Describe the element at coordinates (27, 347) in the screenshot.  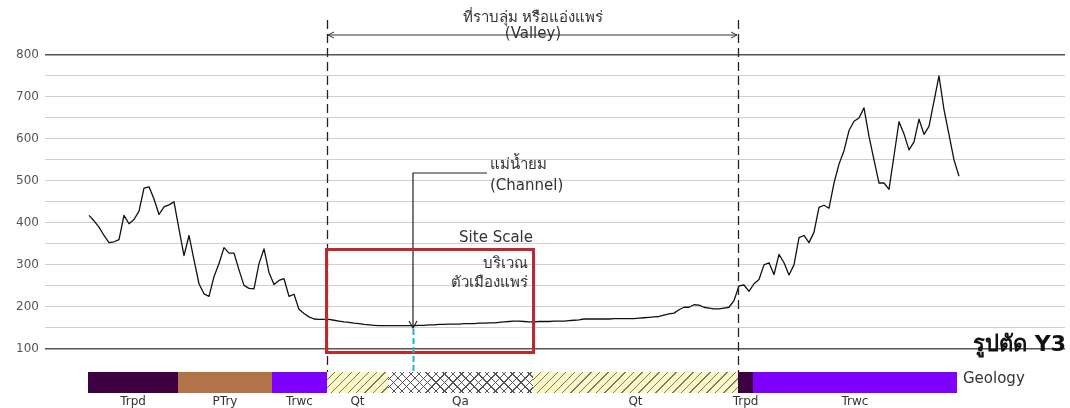
I see `y-tick-label: 100` at that location.